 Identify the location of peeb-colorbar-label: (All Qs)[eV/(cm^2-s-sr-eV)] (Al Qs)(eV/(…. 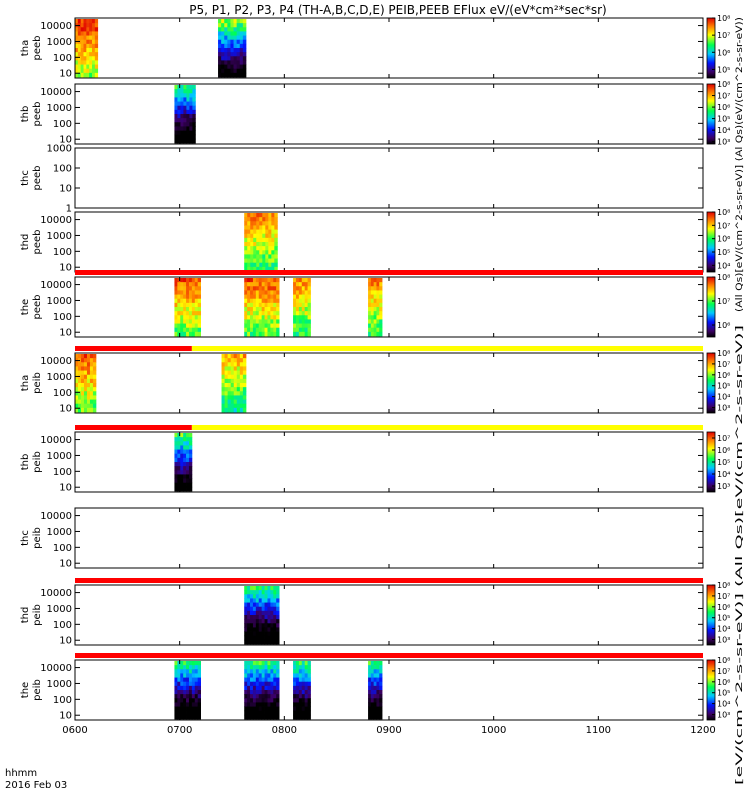
(740, 164).